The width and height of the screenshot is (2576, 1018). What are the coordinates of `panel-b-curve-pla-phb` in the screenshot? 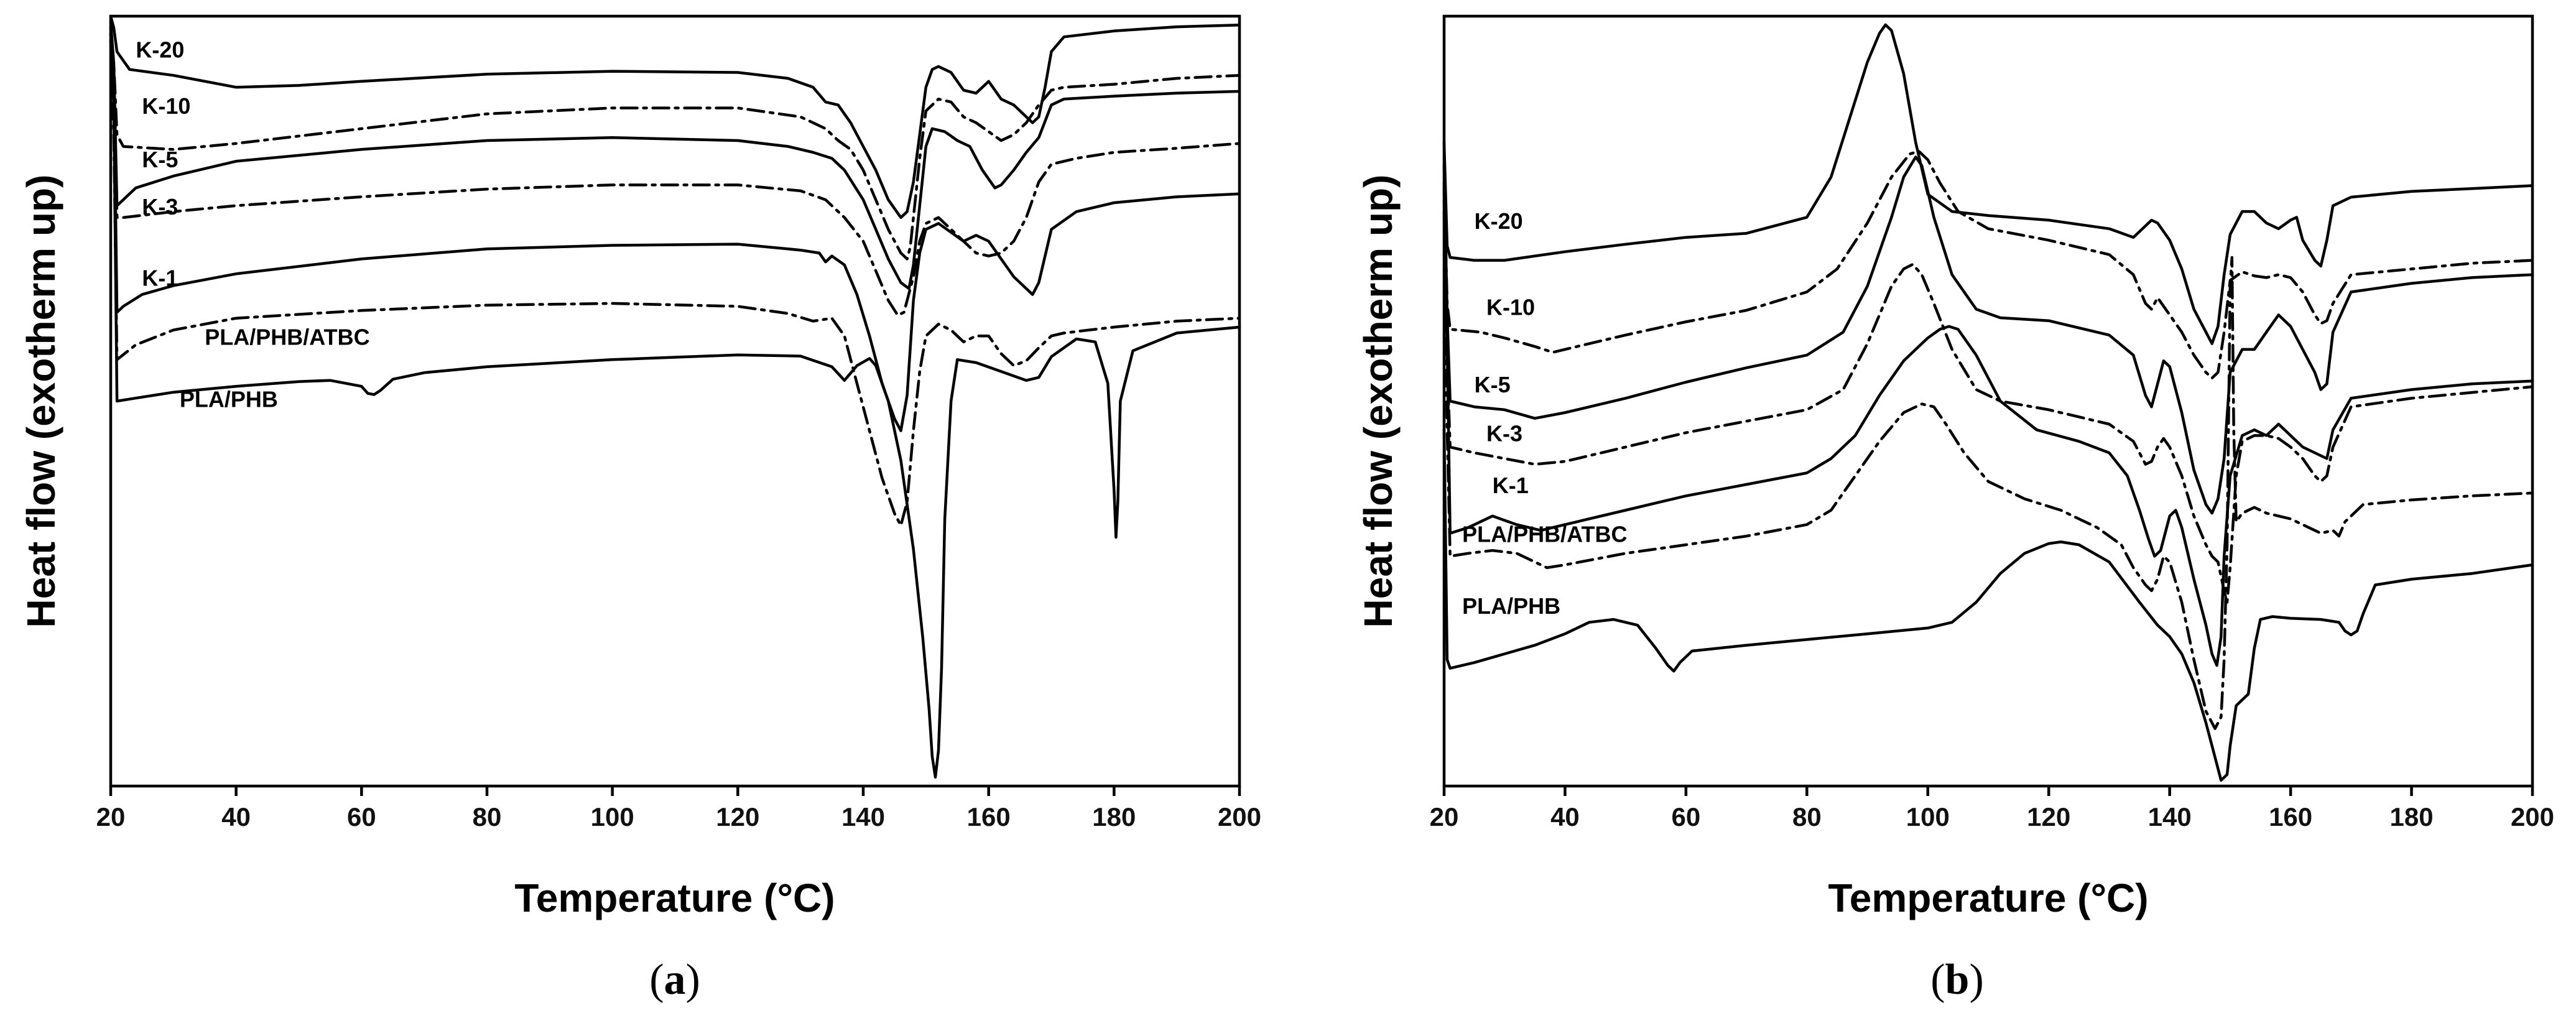 It's located at (1988, 605).